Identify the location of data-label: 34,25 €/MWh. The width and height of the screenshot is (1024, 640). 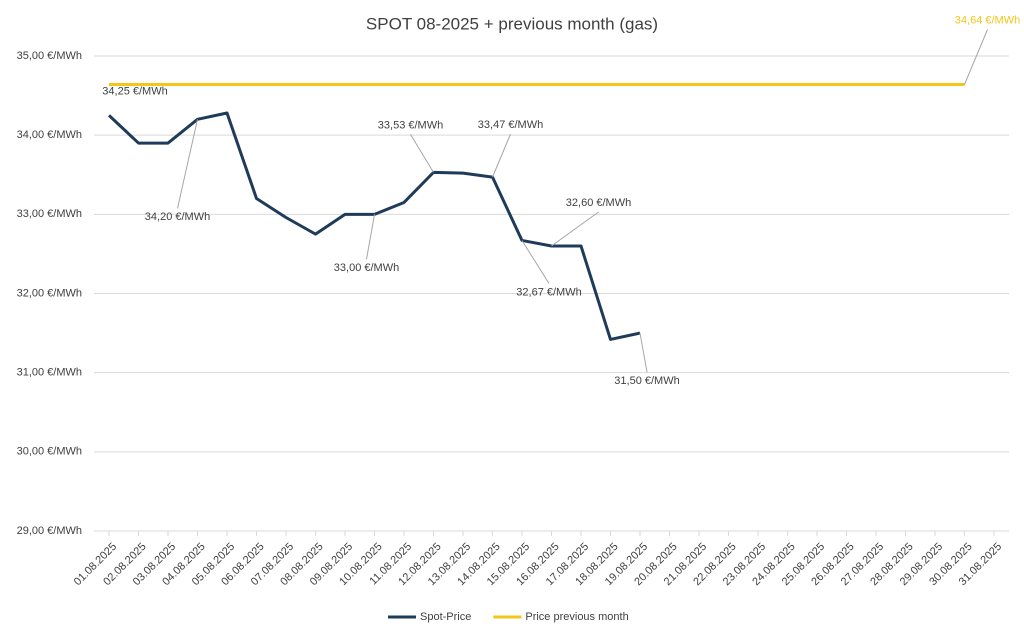
(134, 91).